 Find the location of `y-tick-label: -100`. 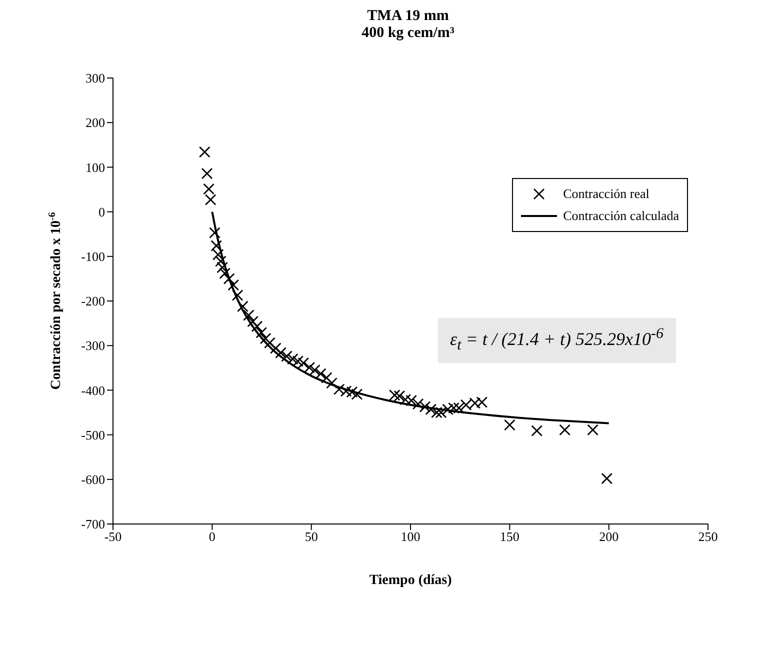

y-tick-label: -100 is located at coordinates (93, 256).